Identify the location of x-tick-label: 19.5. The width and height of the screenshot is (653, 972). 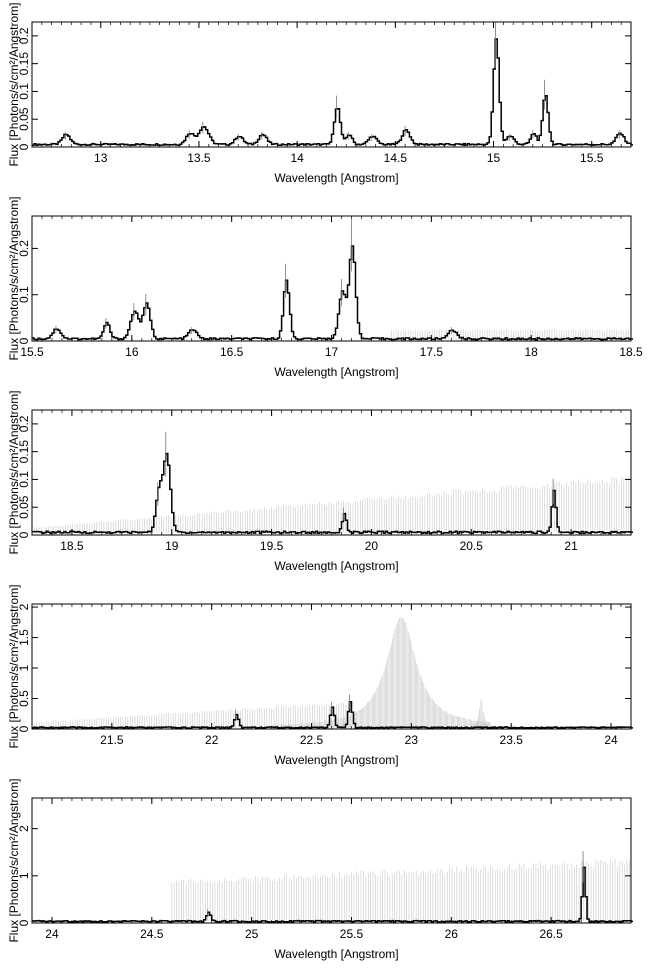
(272, 546).